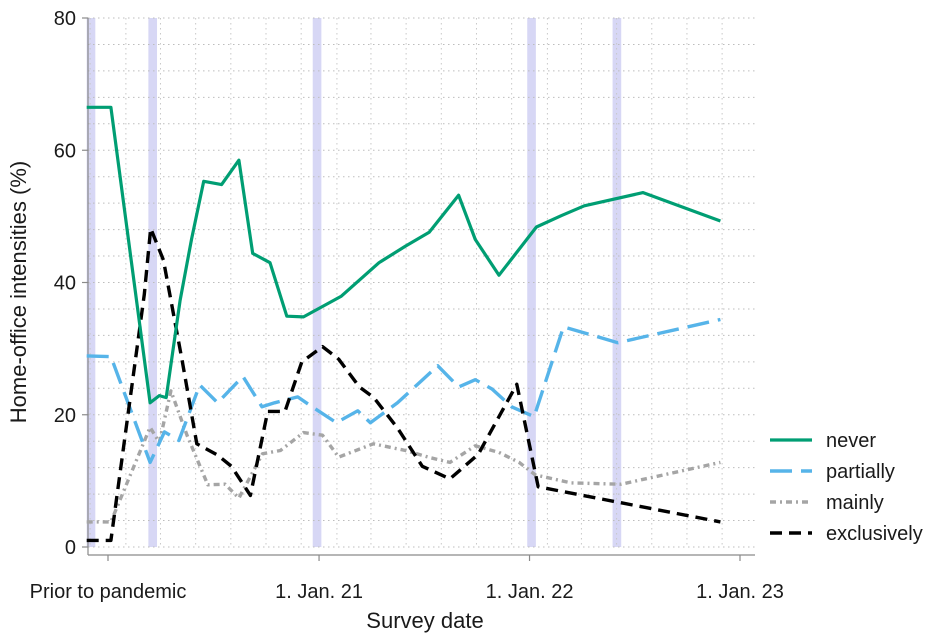  Describe the element at coordinates (108, 592) in the screenshot. I see `x-tick-label: Prior to pandemic` at that location.